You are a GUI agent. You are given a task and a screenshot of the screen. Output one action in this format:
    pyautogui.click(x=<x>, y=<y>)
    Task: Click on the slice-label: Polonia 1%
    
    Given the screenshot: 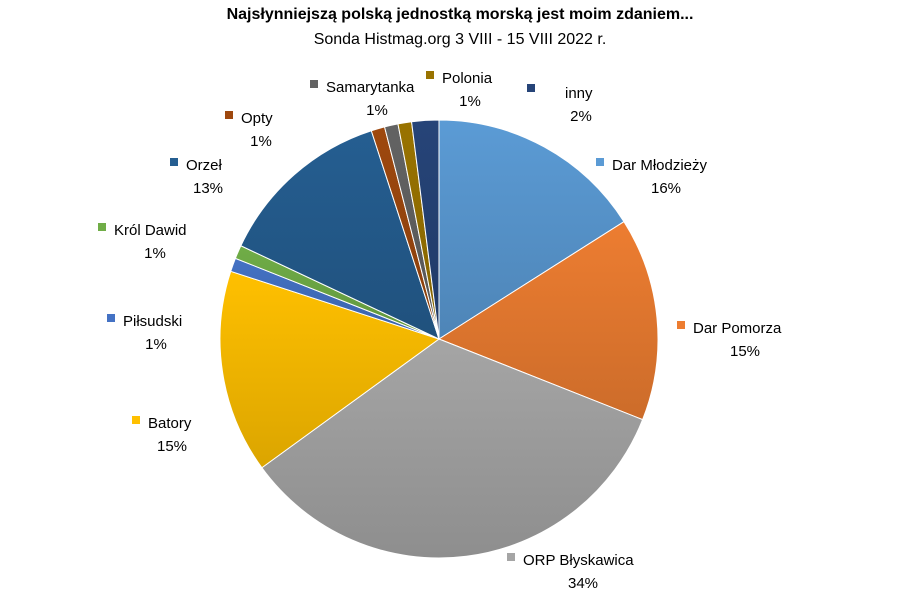 What is the action you would take?
    pyautogui.click(x=459, y=90)
    